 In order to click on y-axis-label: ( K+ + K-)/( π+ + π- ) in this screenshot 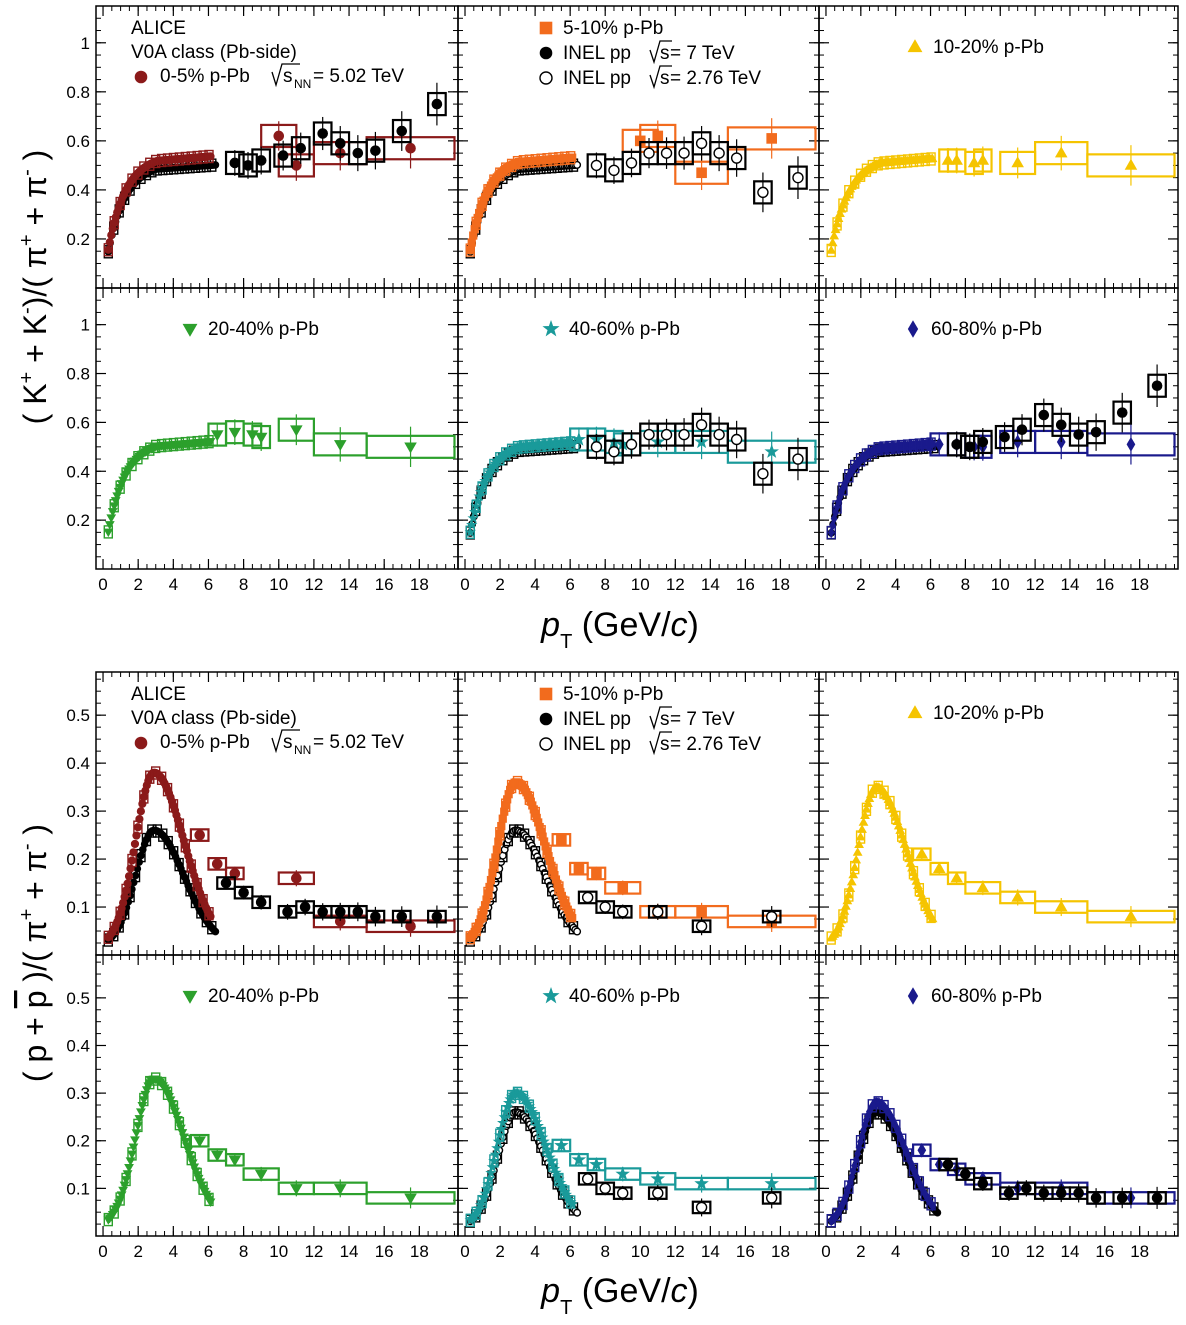, I will do `click(34, 287)`.